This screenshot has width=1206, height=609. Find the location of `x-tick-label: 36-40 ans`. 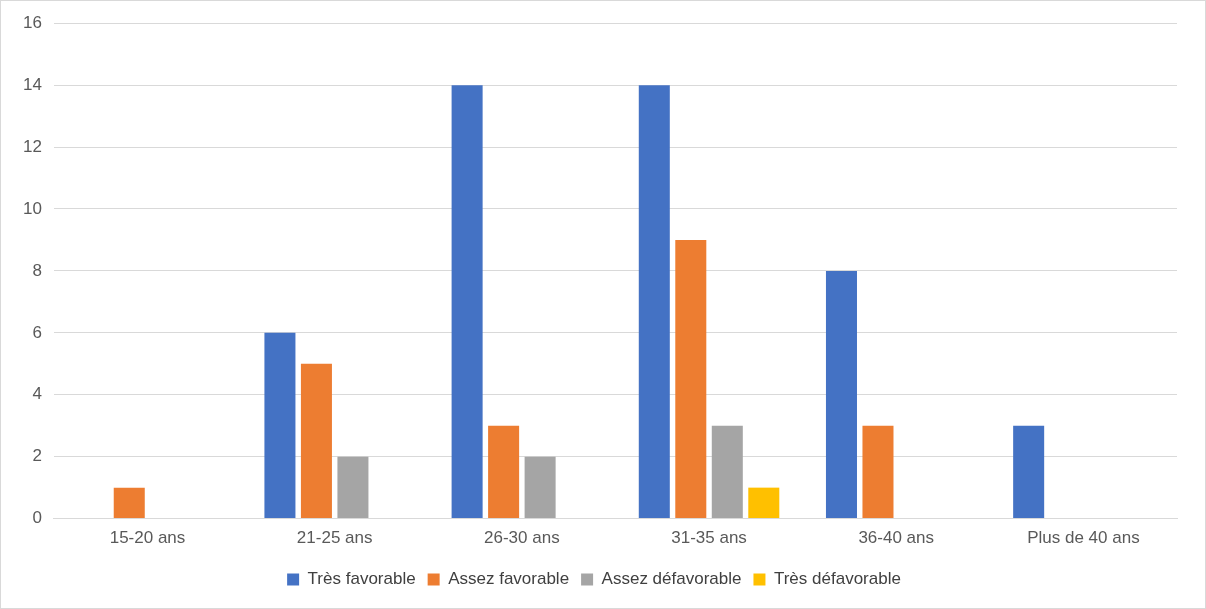

x-tick-label: 36-40 ans is located at coordinates (896, 538).